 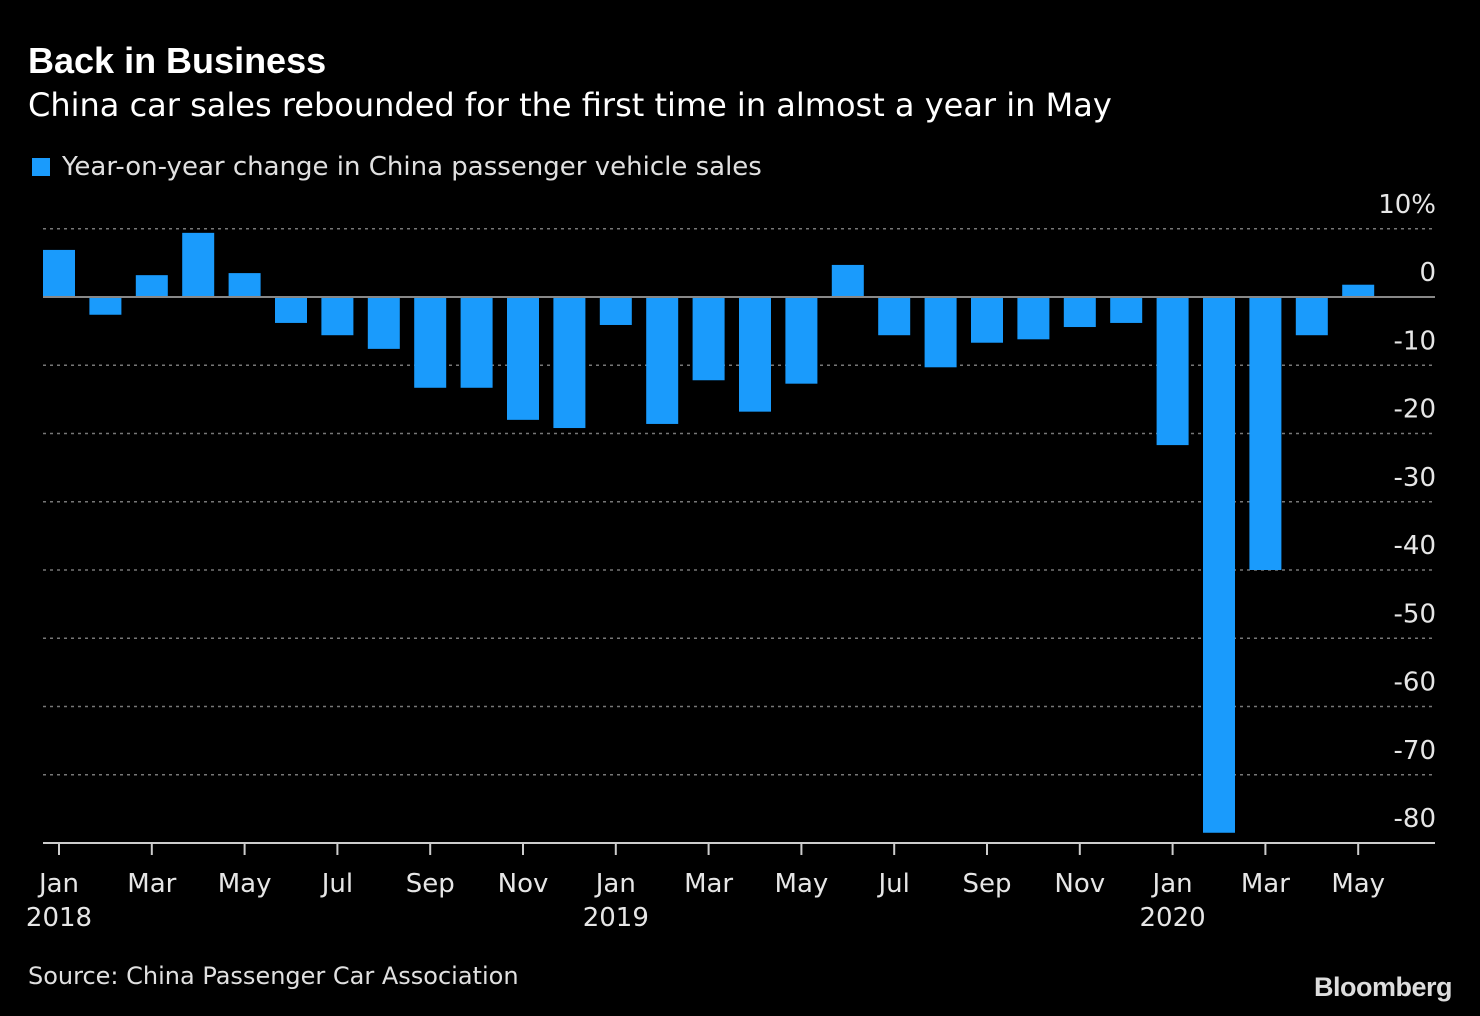 What do you see at coordinates (940, 332) in the screenshot?
I see `bar-aug-2019` at bounding box center [940, 332].